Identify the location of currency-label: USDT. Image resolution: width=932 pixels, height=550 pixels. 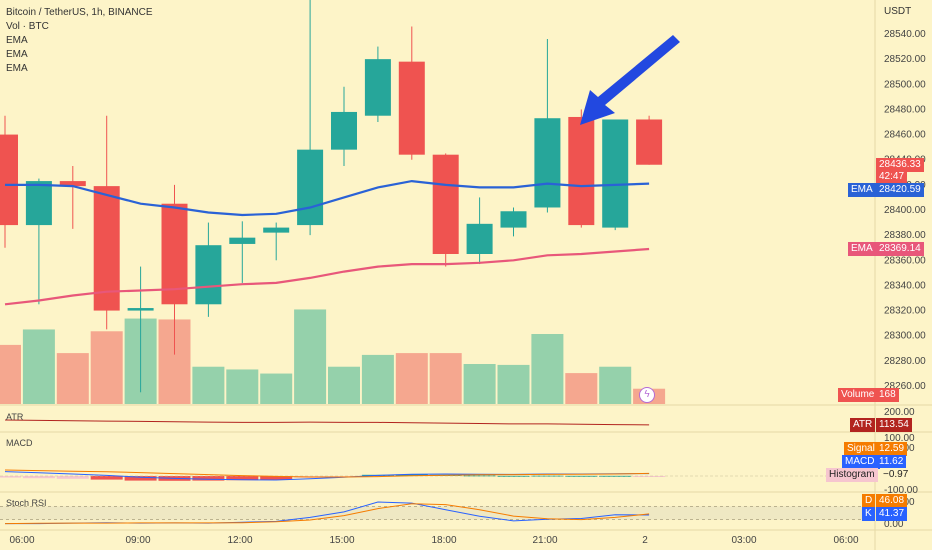
(897, 11).